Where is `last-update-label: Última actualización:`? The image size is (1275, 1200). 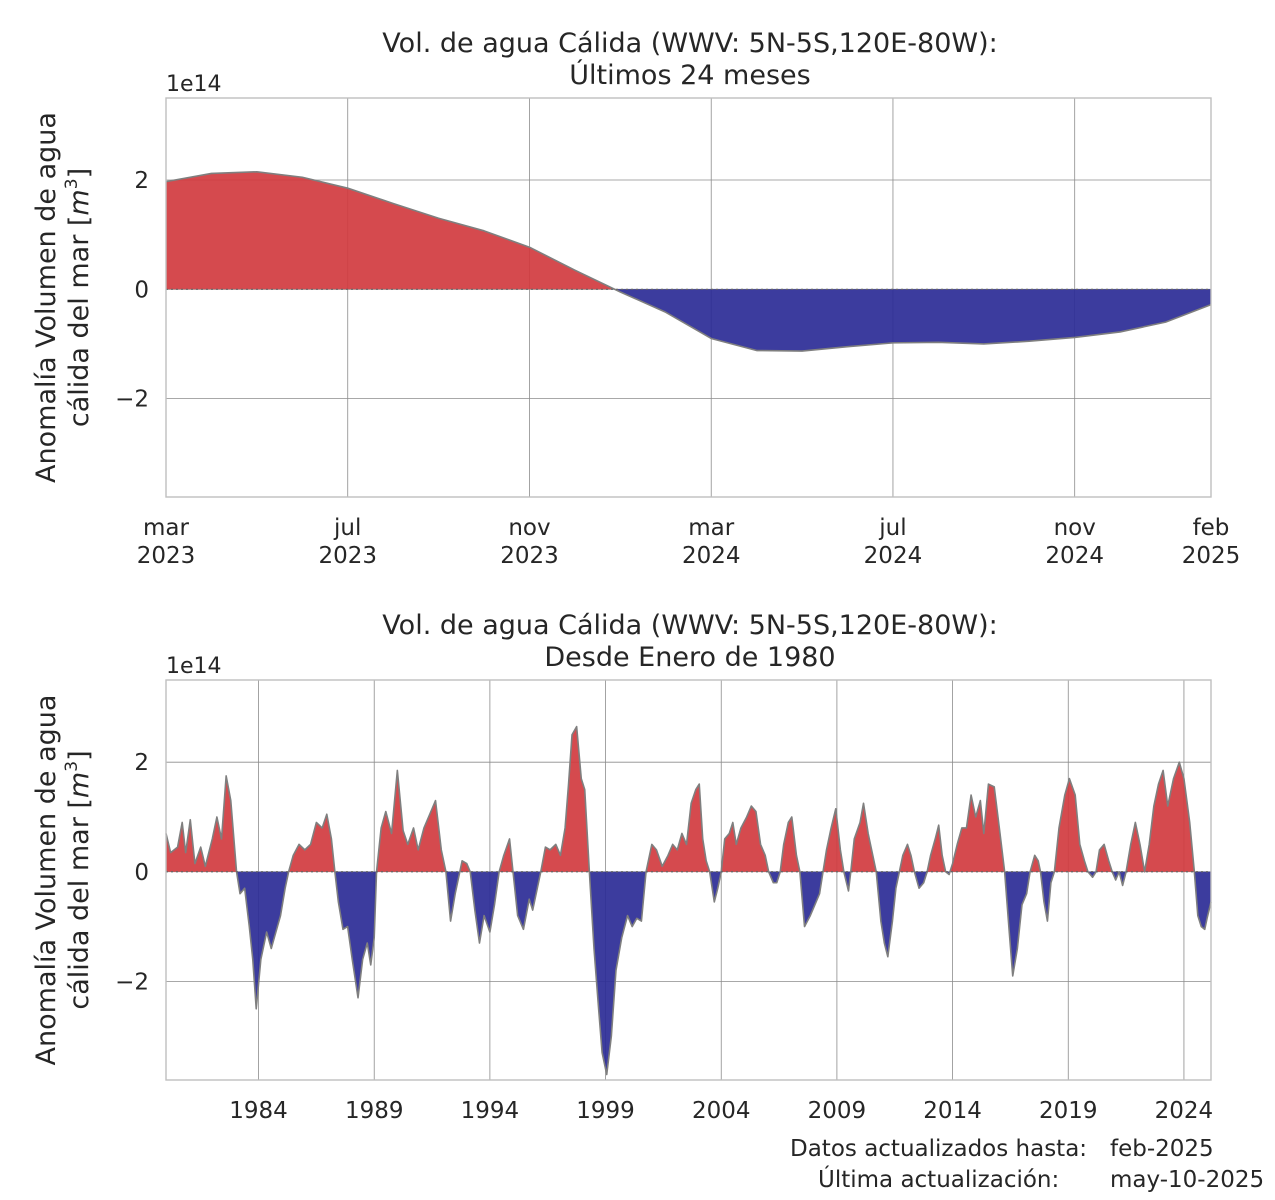 last-update-label: Última actualización: is located at coordinates (939, 1180).